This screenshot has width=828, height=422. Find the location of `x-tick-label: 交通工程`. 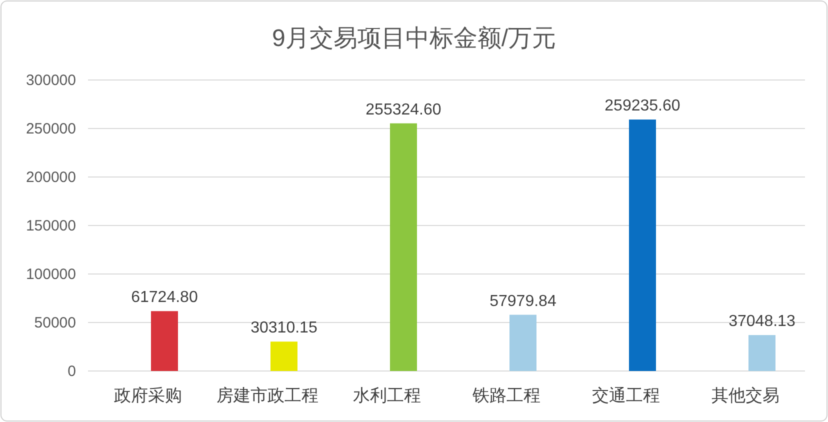

x-tick-label: 交通工程 is located at coordinates (626, 396).